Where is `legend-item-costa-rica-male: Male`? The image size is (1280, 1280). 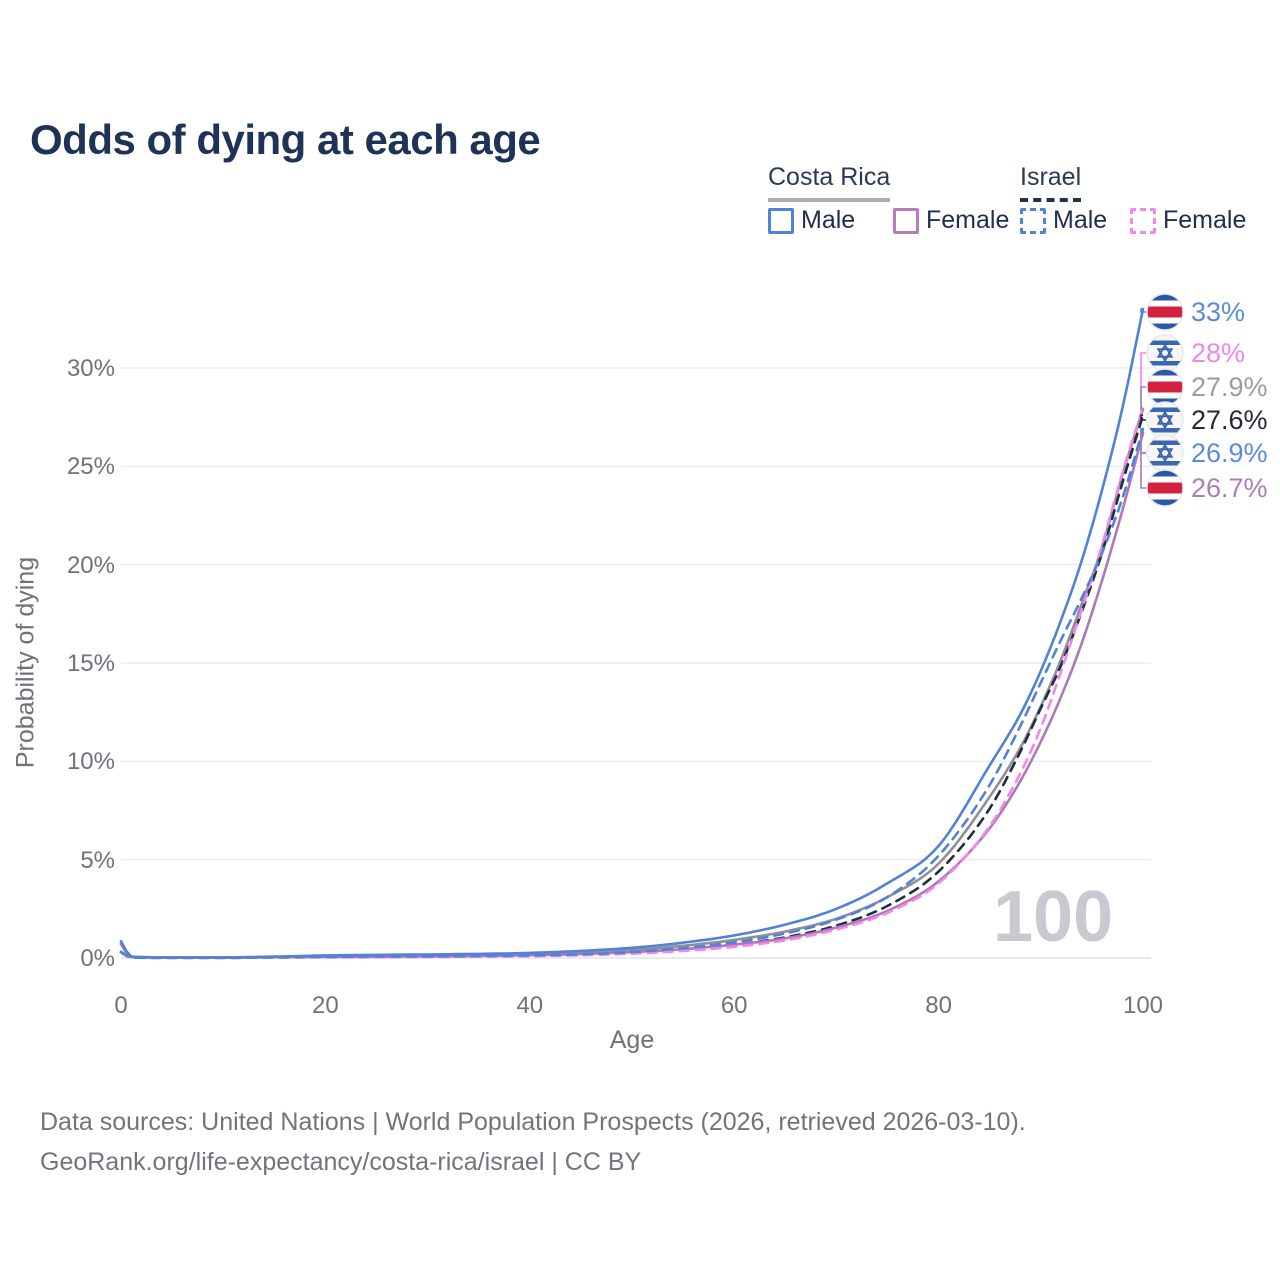 legend-item-costa-rica-male: Male is located at coordinates (811, 220).